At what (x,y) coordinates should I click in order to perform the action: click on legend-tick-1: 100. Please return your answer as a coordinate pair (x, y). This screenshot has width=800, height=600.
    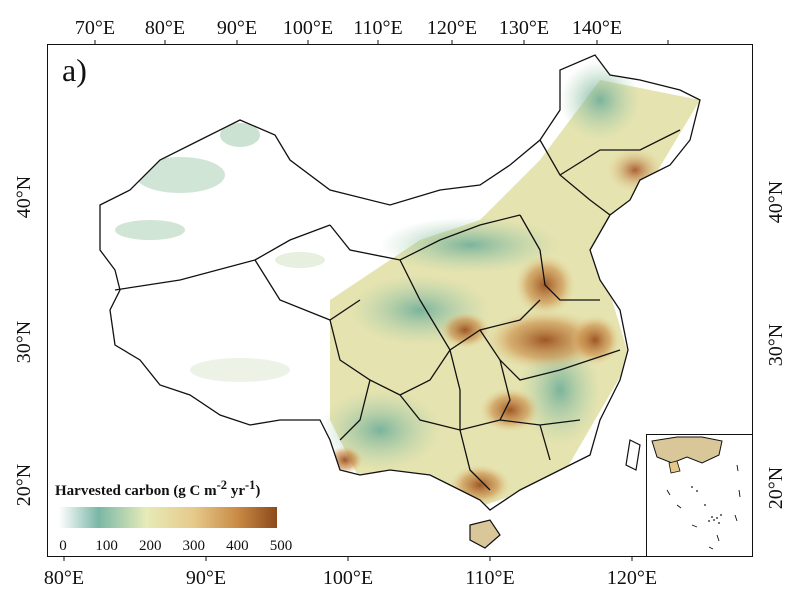
    Looking at the image, I should click on (106, 546).